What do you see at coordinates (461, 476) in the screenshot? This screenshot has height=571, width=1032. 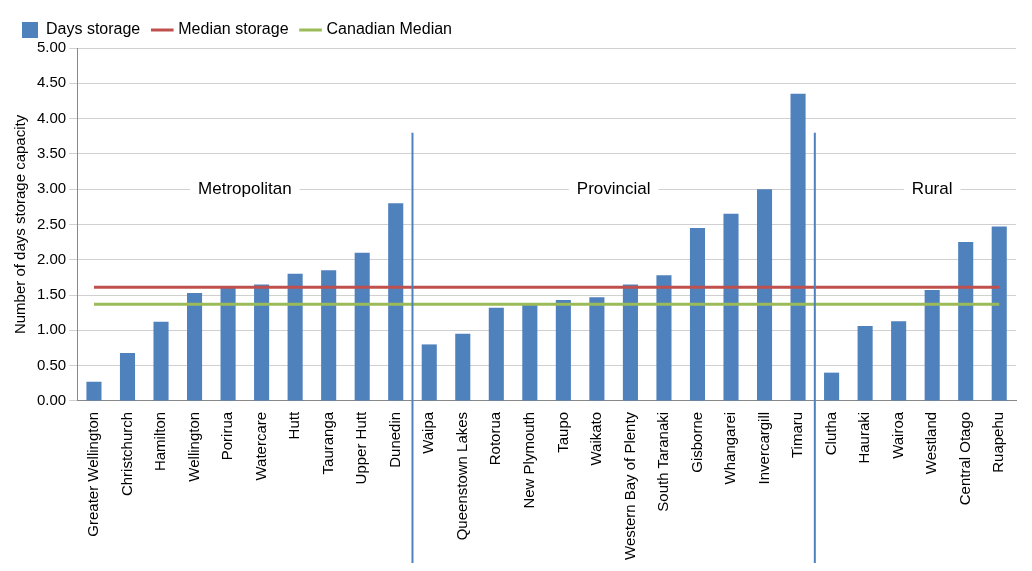 I see `x-tick-label: Queenstown Lakes` at bounding box center [461, 476].